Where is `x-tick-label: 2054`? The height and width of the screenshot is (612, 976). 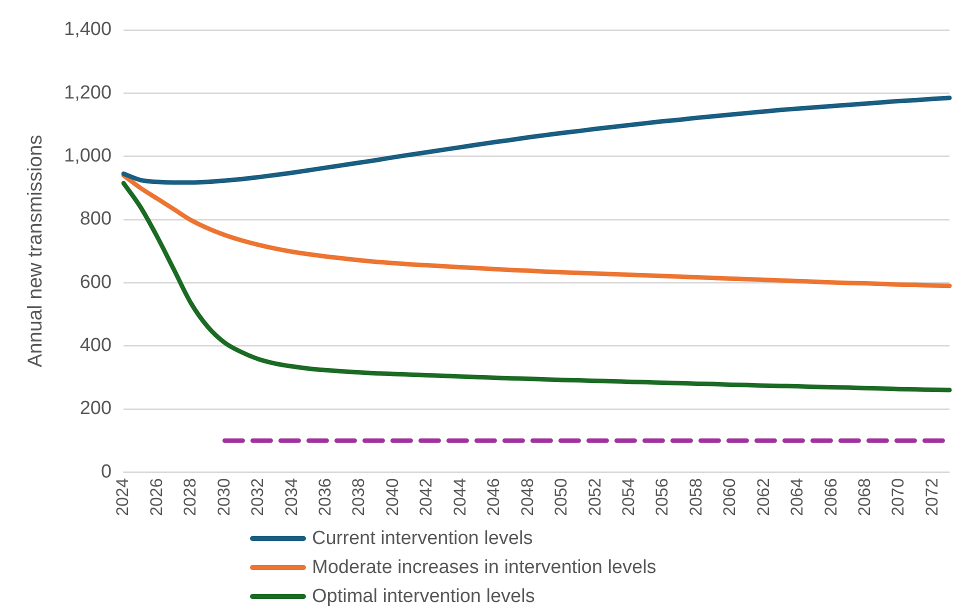 x-tick-label: 2054 is located at coordinates (628, 497).